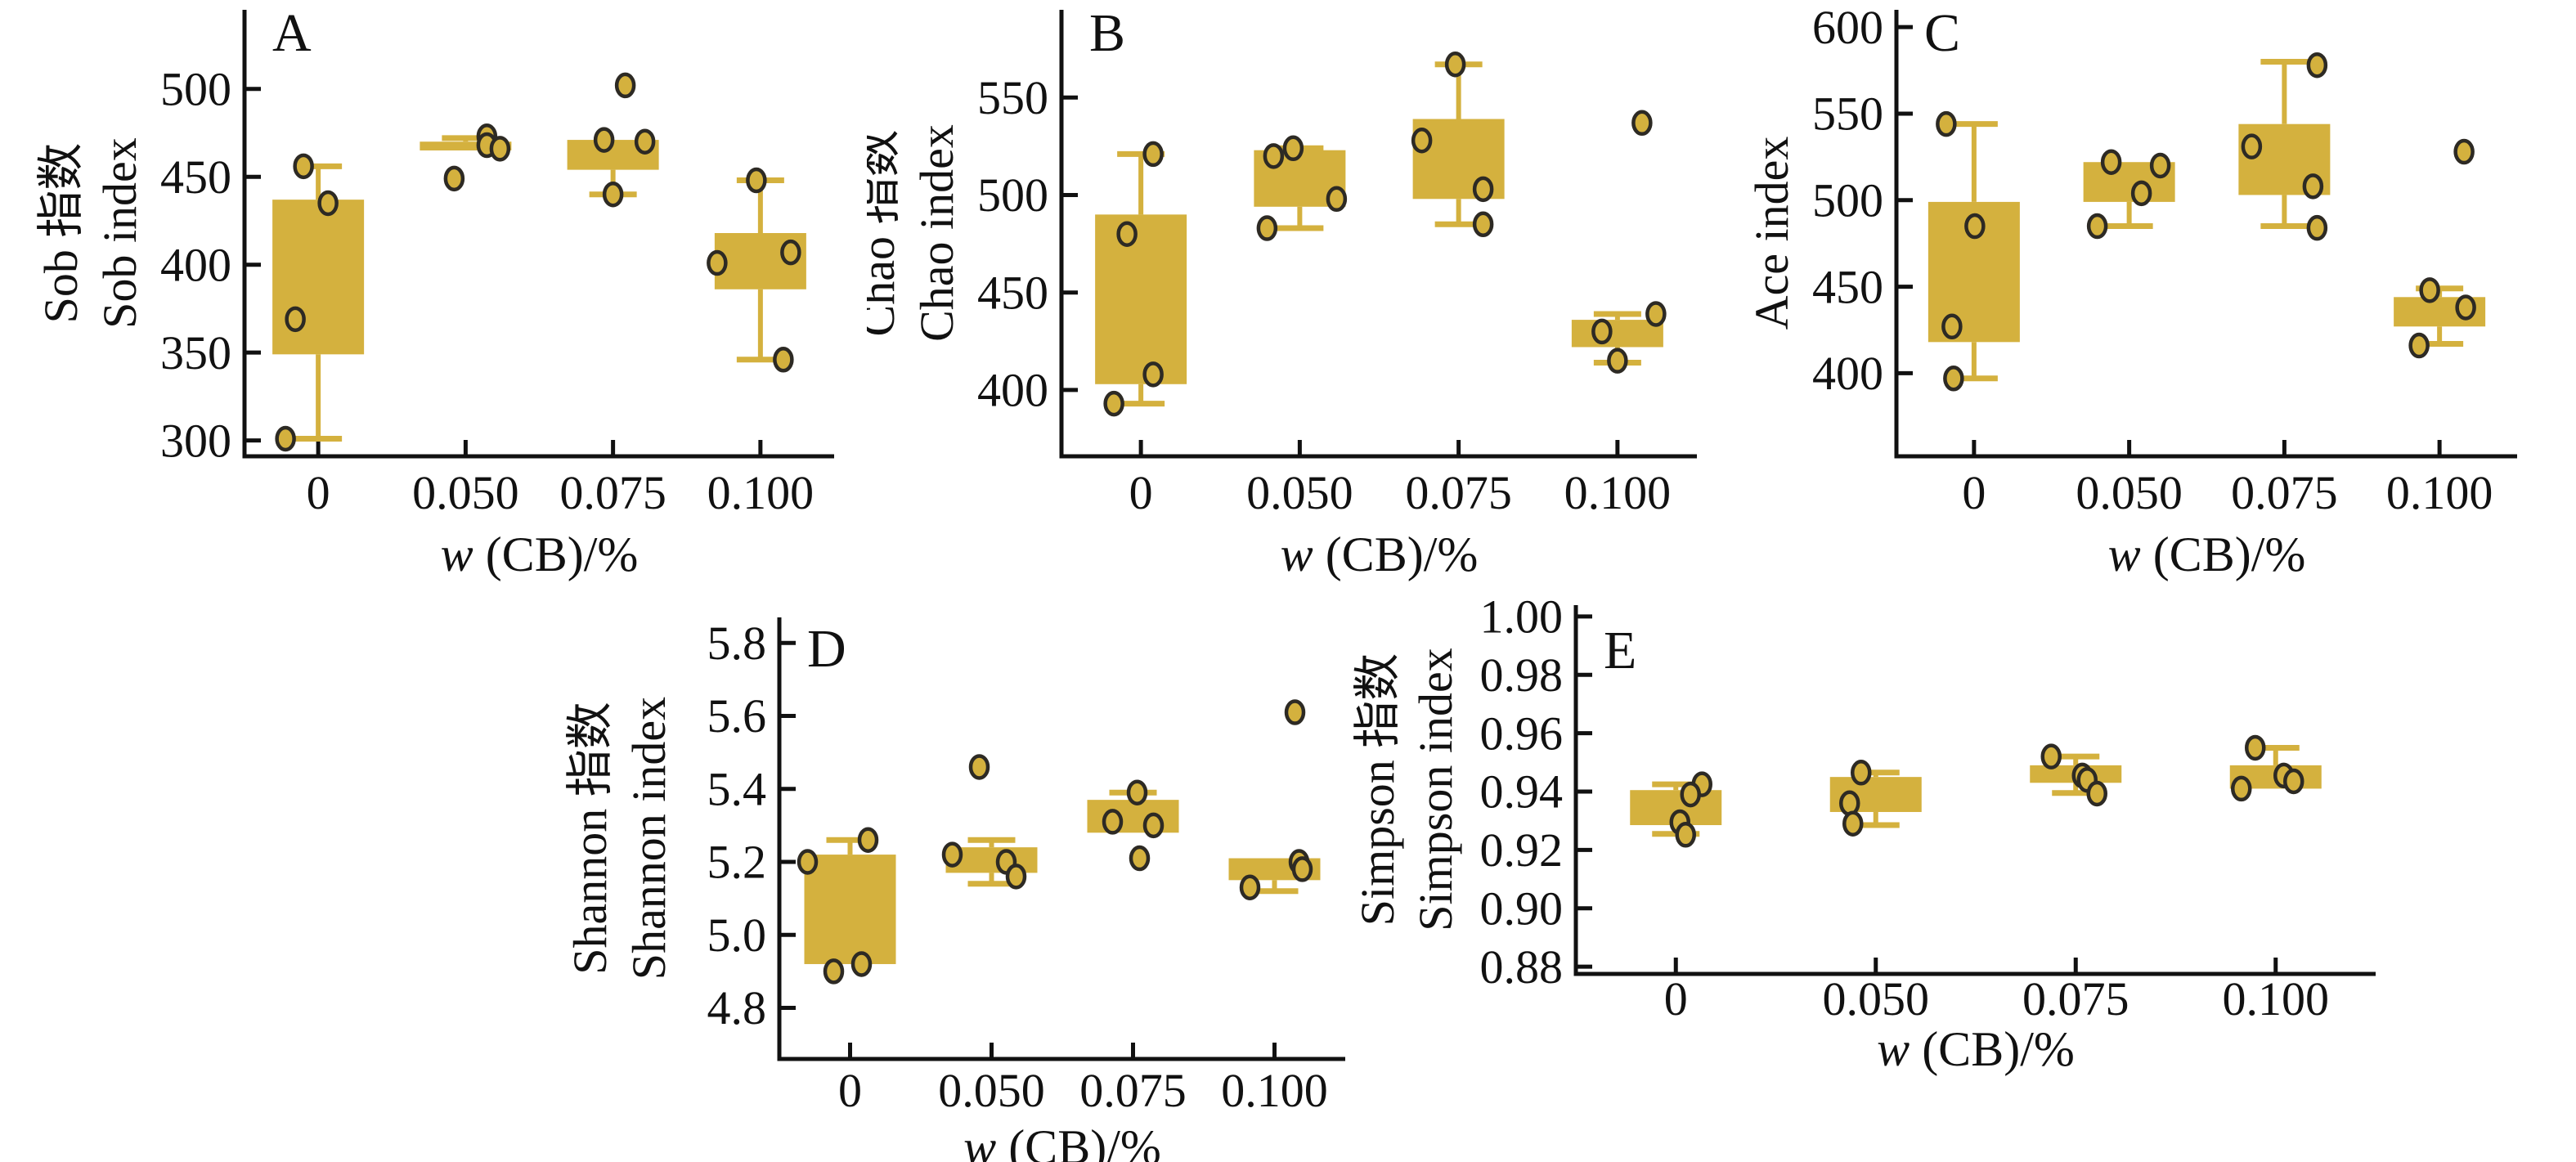  I want to click on x-tick-label: 0.050, so click(2129, 492).